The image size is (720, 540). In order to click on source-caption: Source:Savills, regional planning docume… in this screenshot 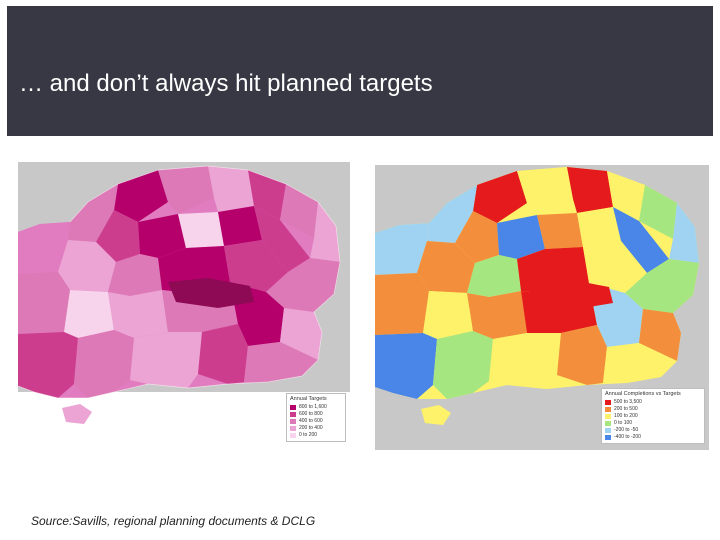, I will do `click(173, 521)`.